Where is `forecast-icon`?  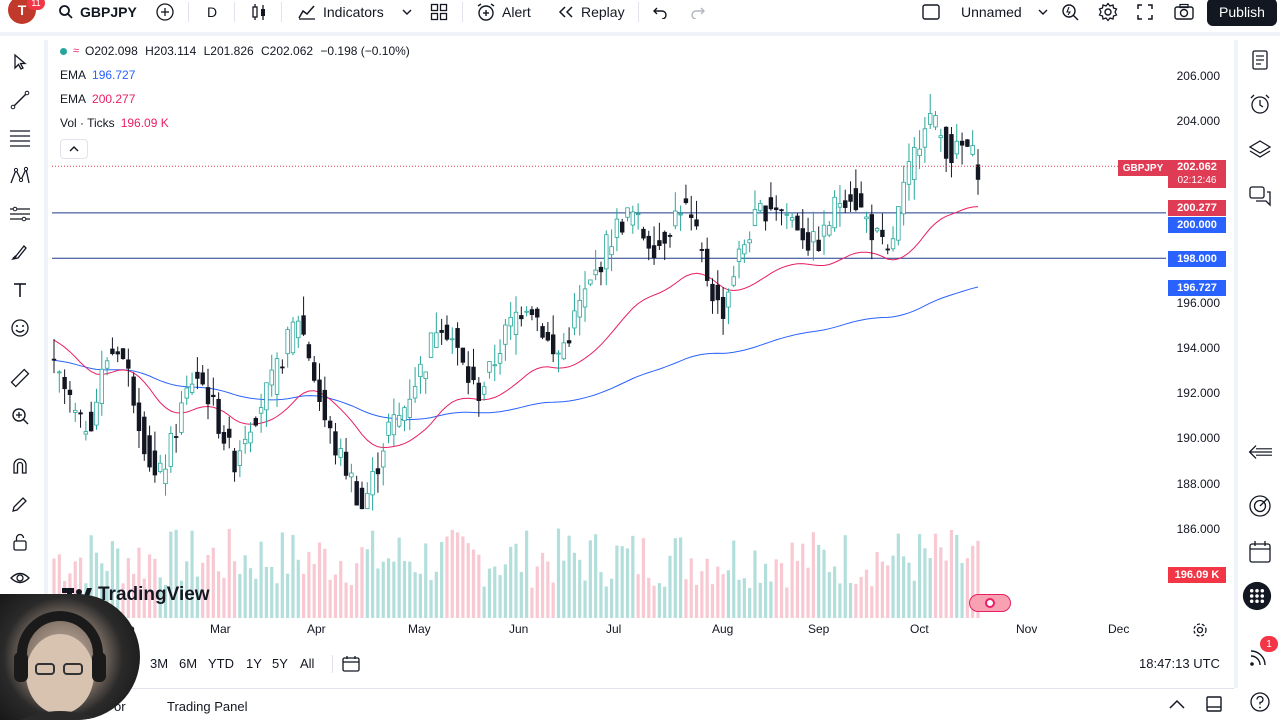 forecast-icon is located at coordinates (20, 214).